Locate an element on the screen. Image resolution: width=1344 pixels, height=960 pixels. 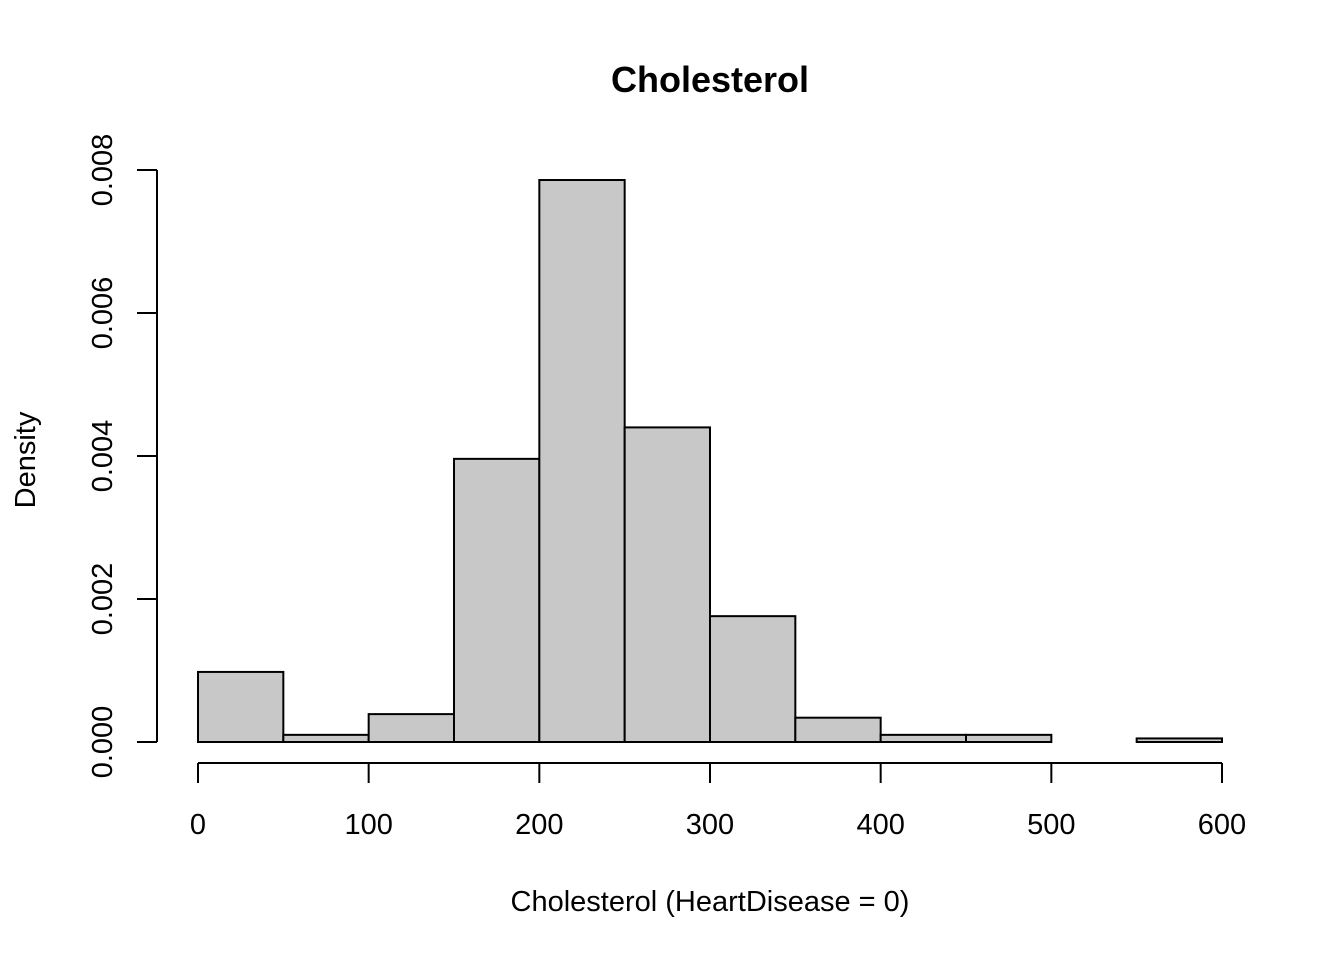
y-tick-label-0.004: 0.004 is located at coordinates (103, 456).